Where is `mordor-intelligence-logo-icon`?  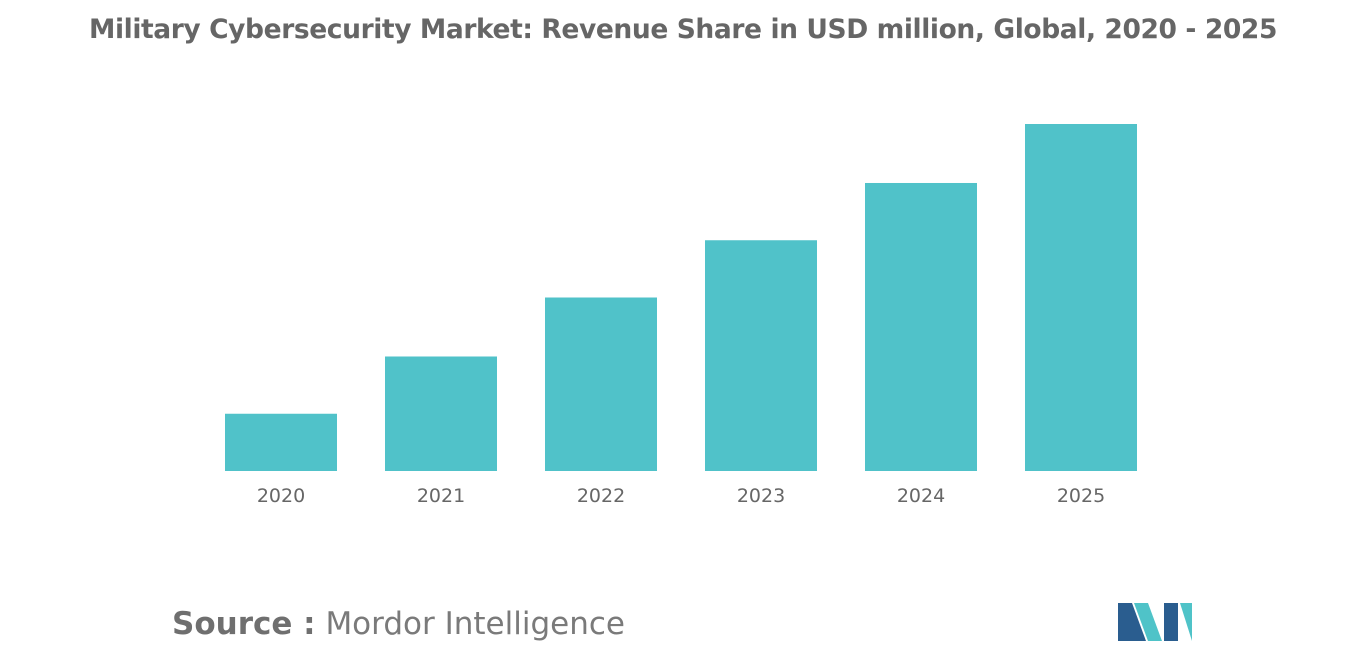 mordor-intelligence-logo-icon is located at coordinates (1155, 622).